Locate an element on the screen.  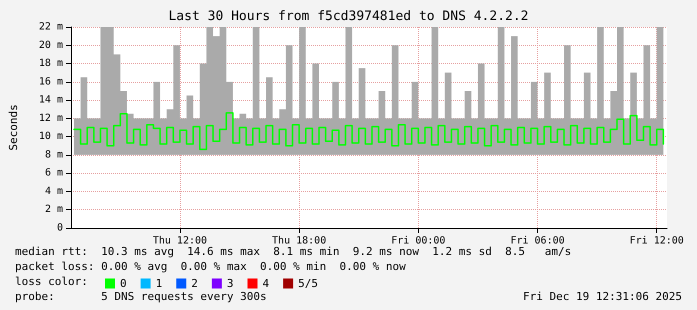
legend-label: 1 is located at coordinates (159, 283).